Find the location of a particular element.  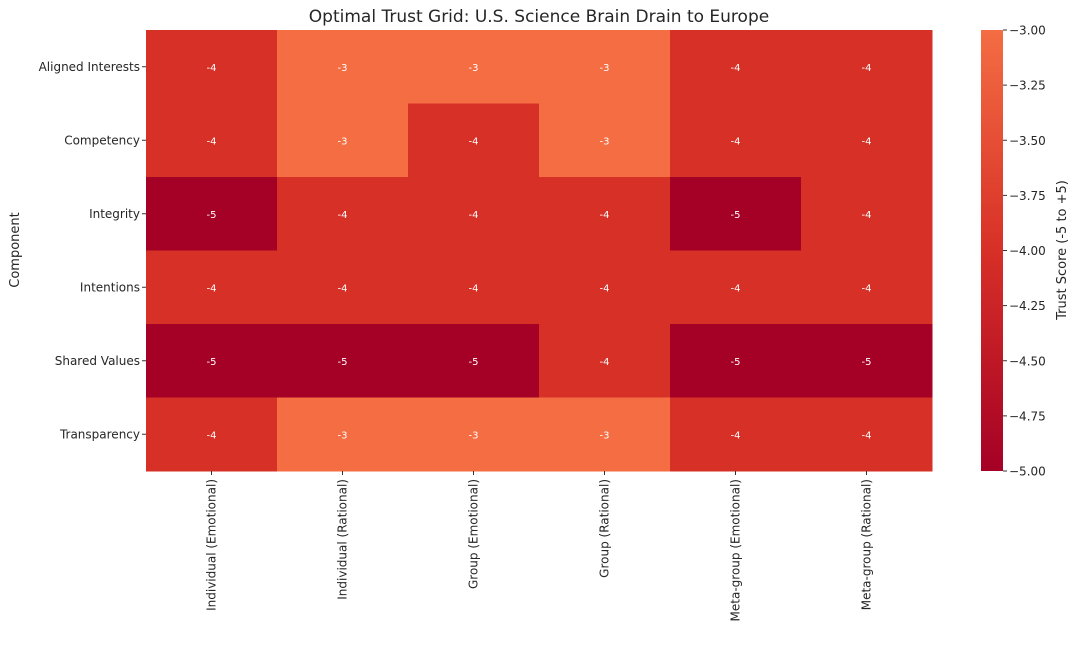

colorbar-tick-label: −3.75 is located at coordinates (1027, 196).